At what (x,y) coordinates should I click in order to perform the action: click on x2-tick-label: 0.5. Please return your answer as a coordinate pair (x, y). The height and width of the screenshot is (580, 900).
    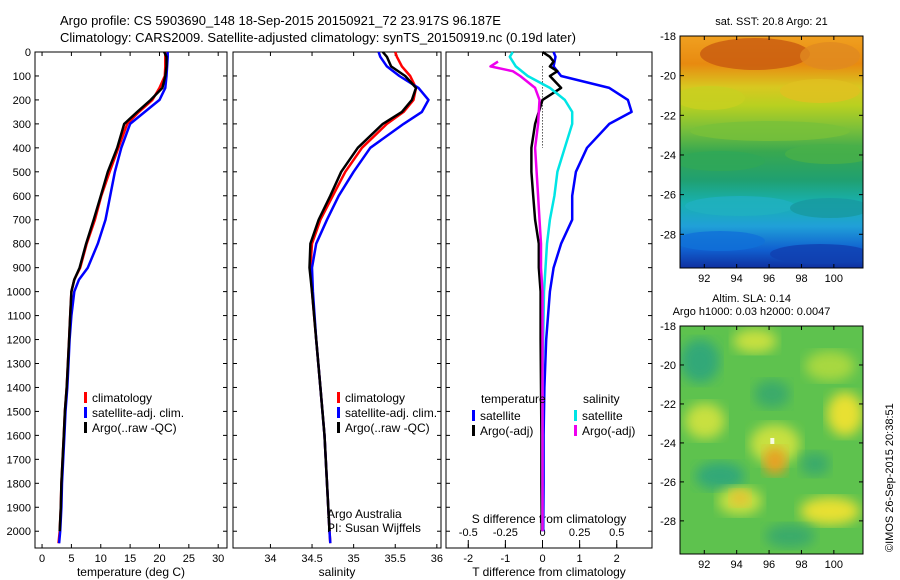
    Looking at the image, I should click on (616, 533).